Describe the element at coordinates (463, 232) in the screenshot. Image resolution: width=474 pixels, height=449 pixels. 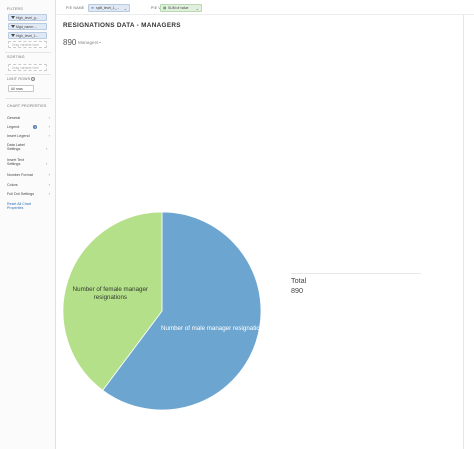
I see `panel-border` at that location.